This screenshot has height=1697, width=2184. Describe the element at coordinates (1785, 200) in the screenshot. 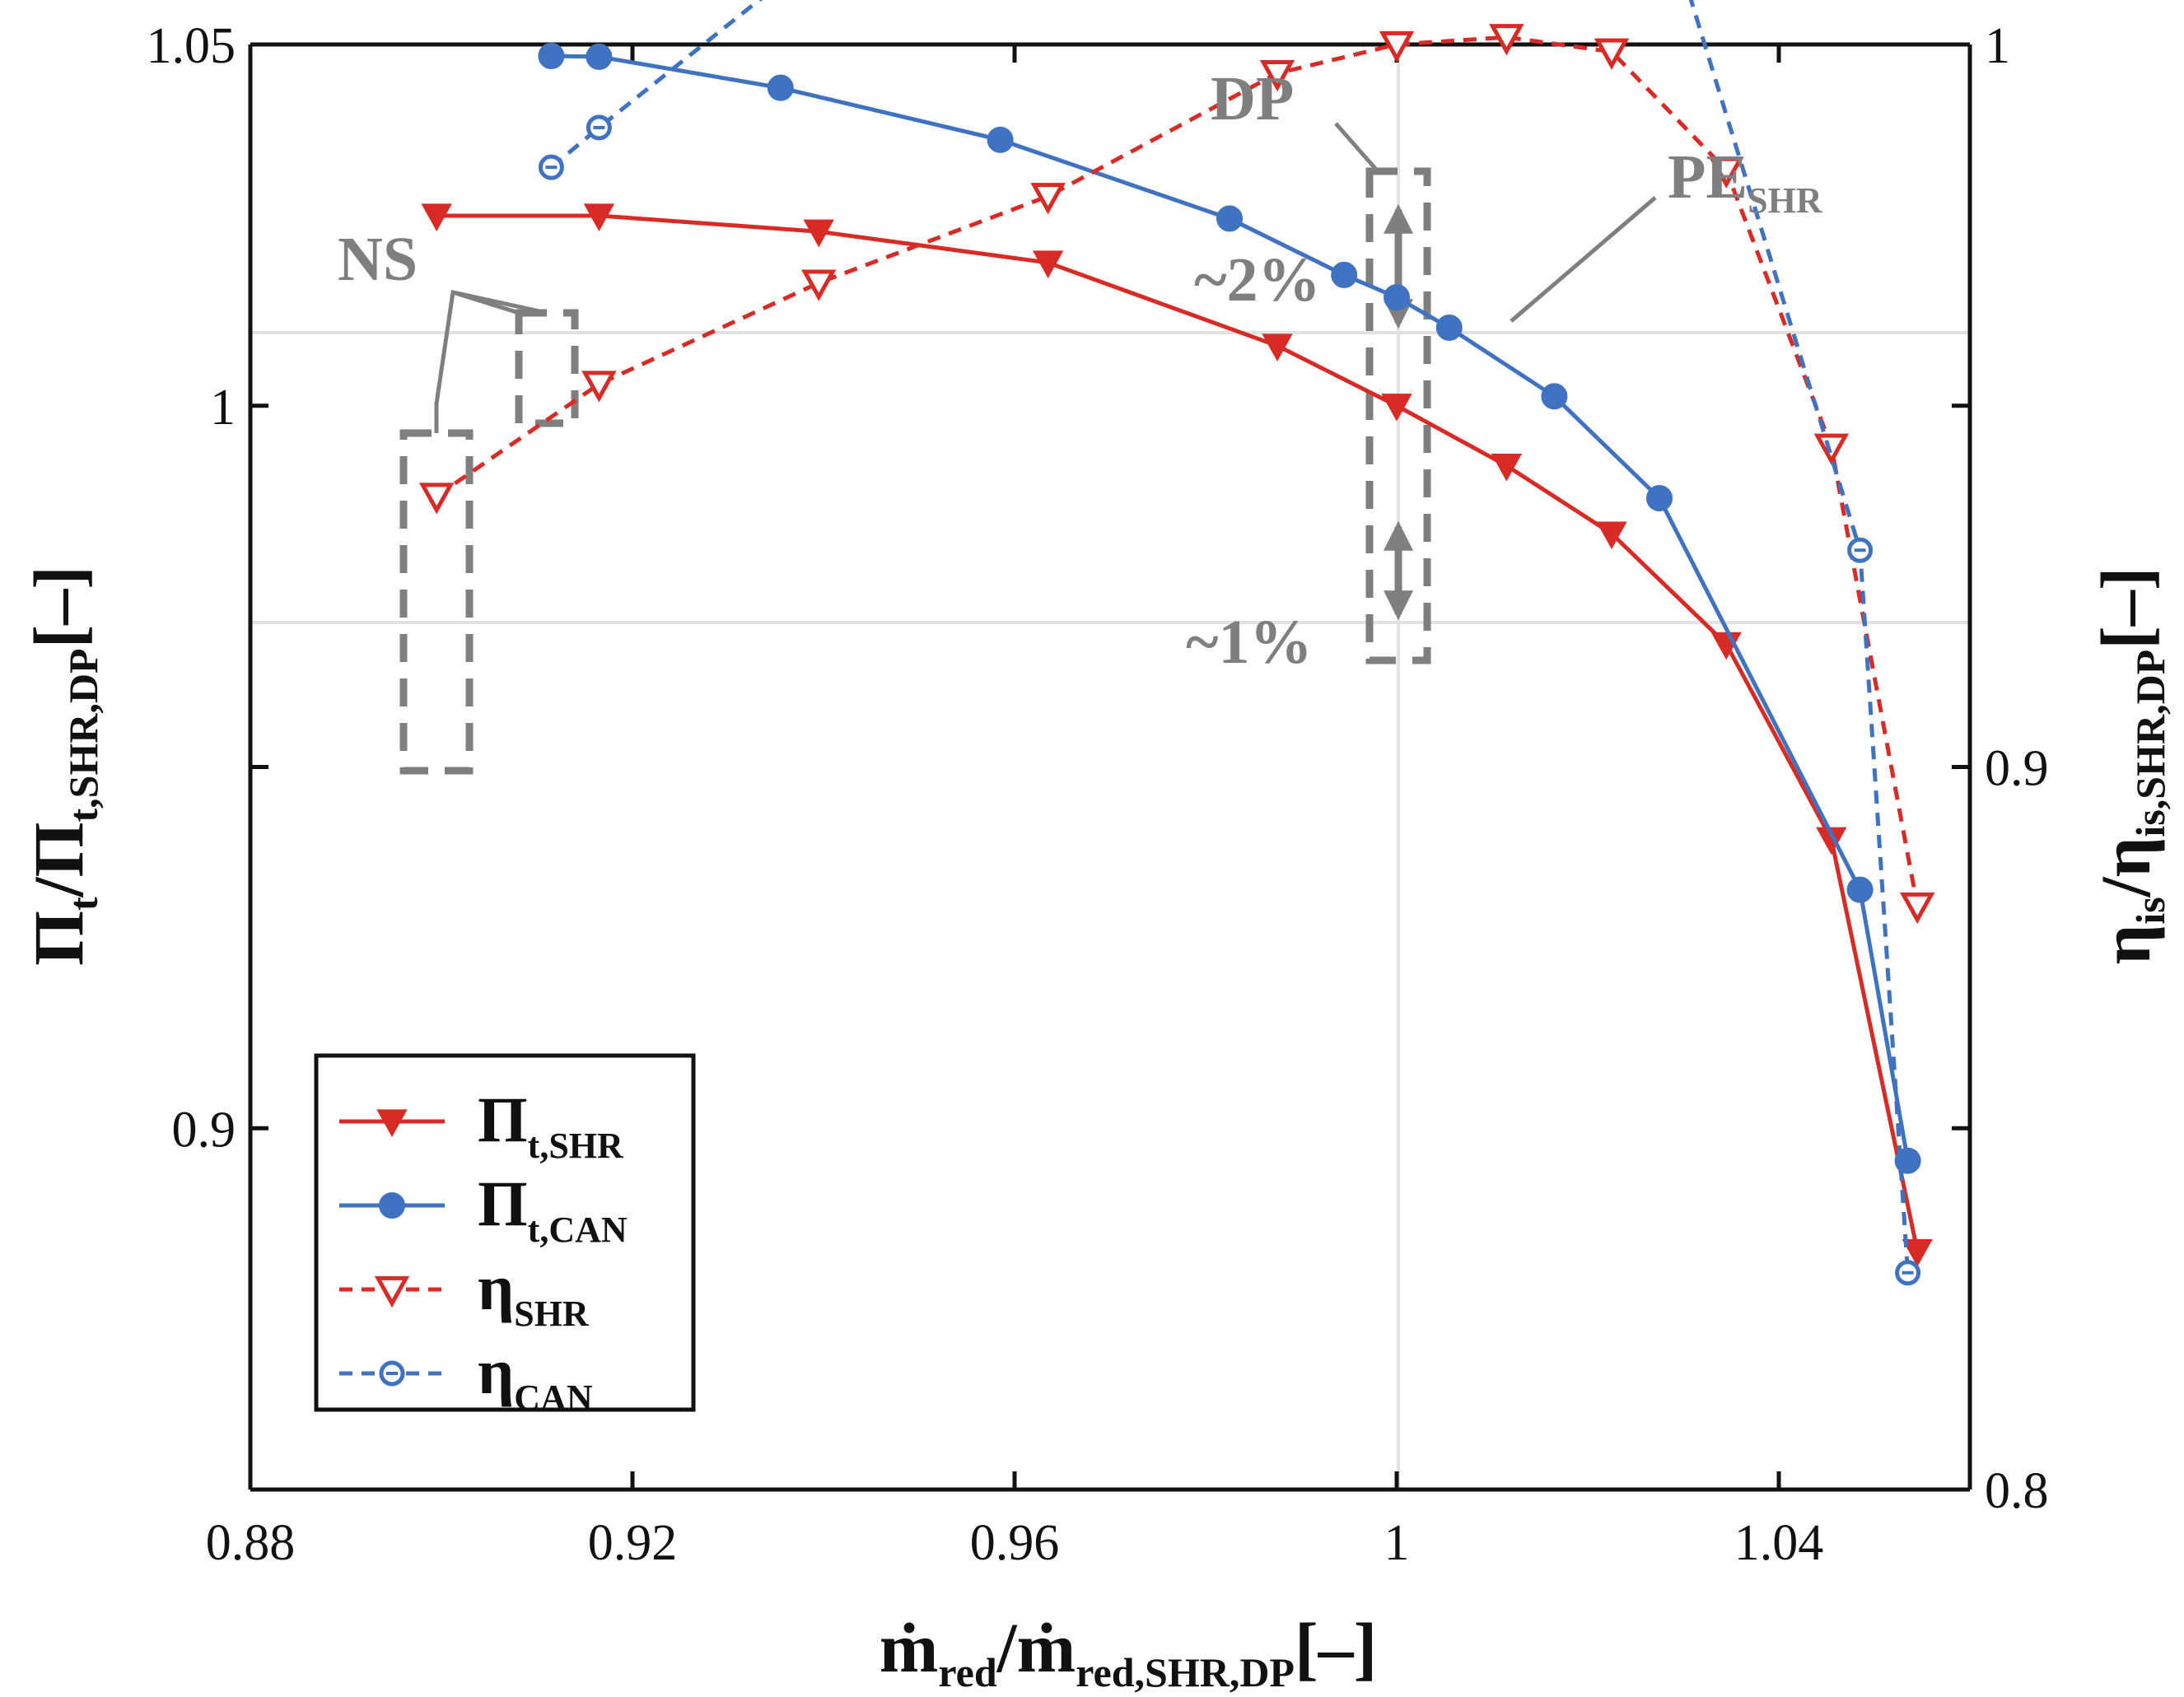

I see `pe-label-sub: SHR` at that location.